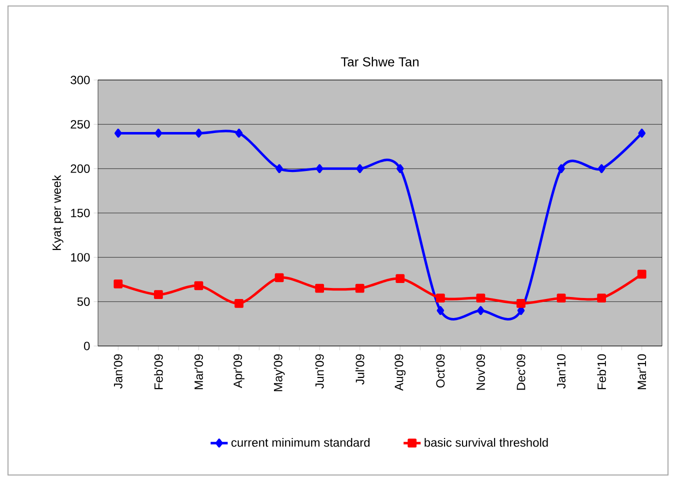  What do you see at coordinates (359, 369) in the screenshot?
I see `x-tick-label: Jul'09` at bounding box center [359, 369].